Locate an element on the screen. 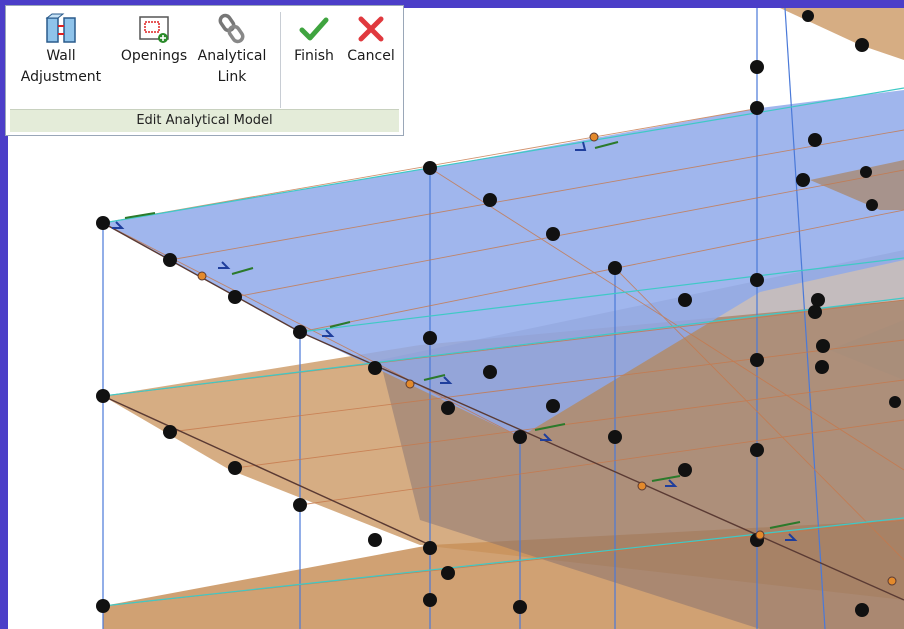 This screenshot has width=904, height=629. viewport-top-border is located at coordinates (452, 4).